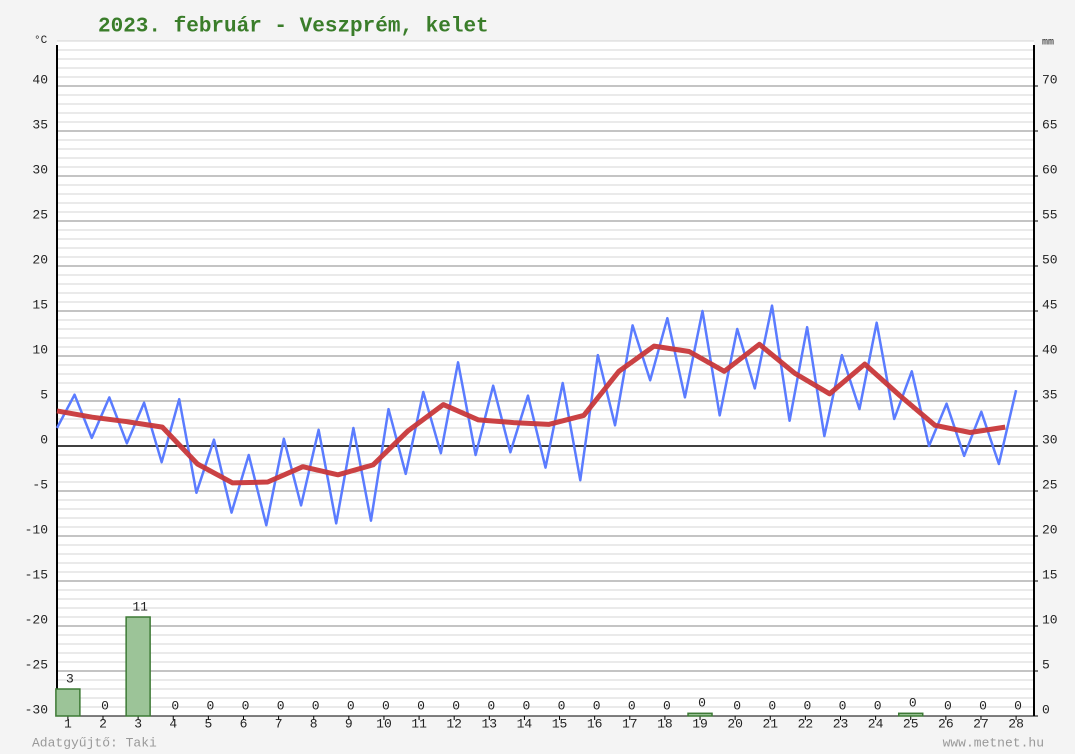 The image size is (1075, 754). I want to click on y-tick-label: -20, so click(36, 619).